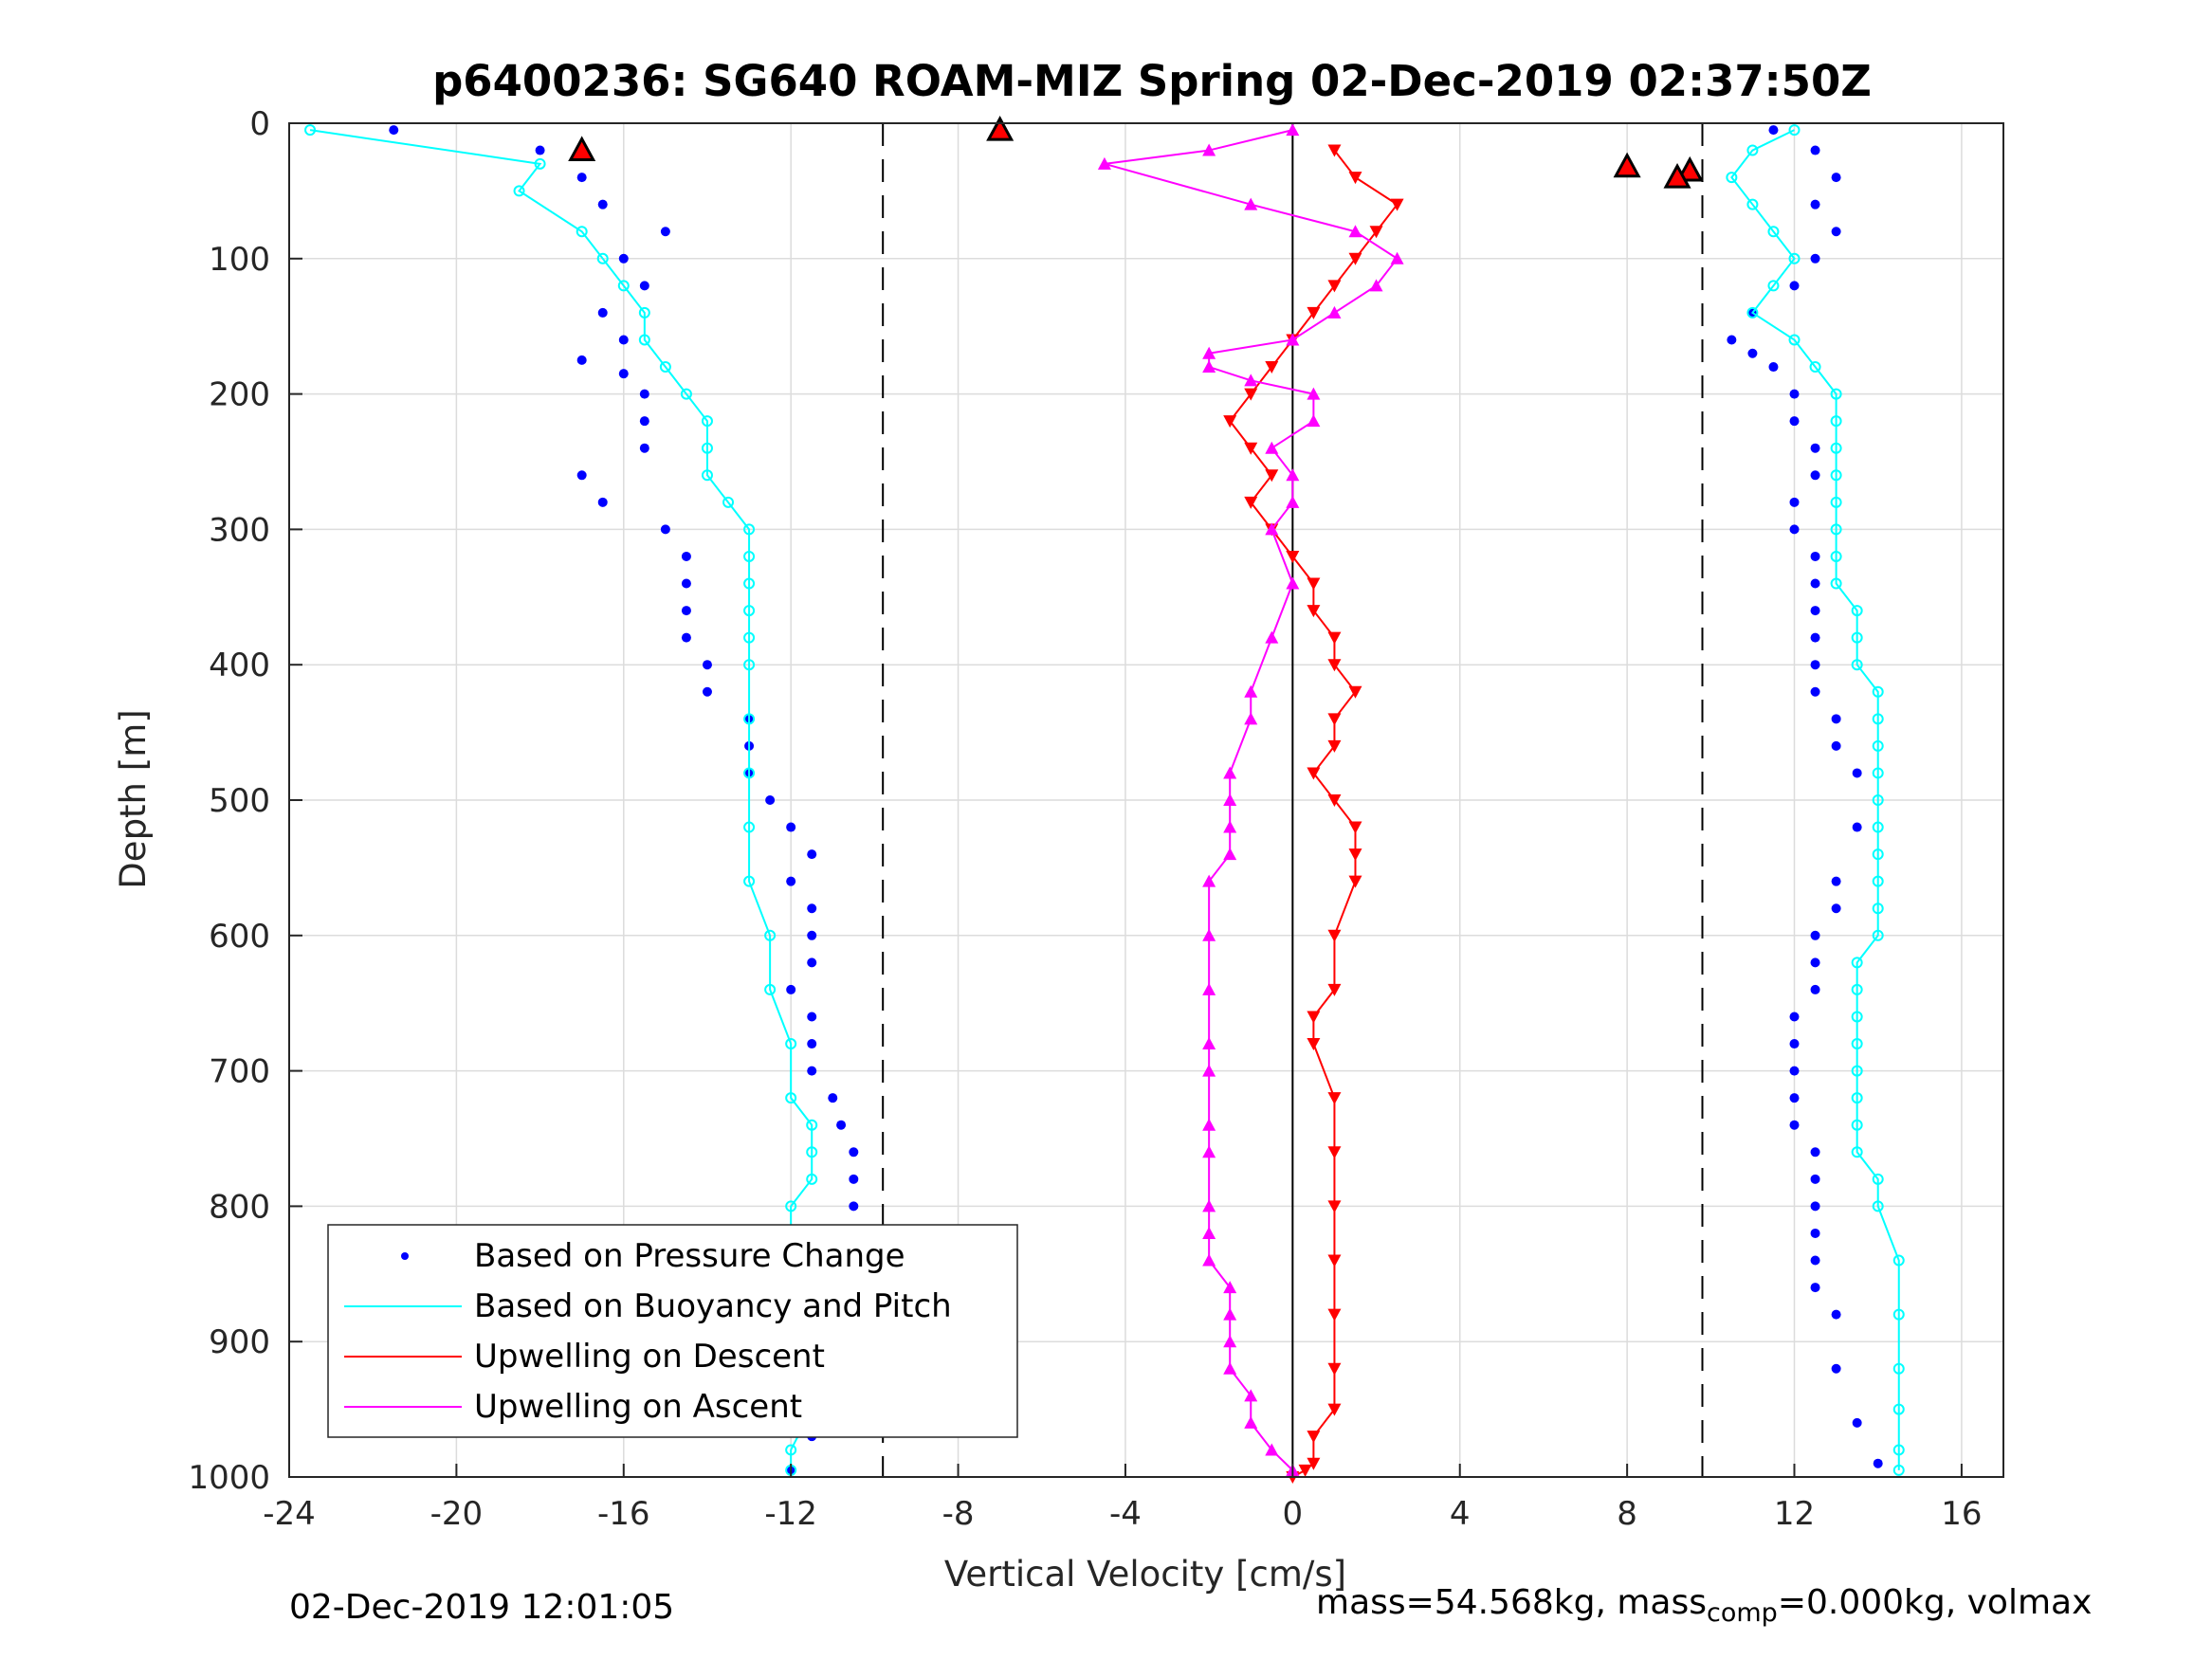 The width and height of the screenshot is (2212, 1659). I want to click on x-tick-label: -12, so click(790, 1514).